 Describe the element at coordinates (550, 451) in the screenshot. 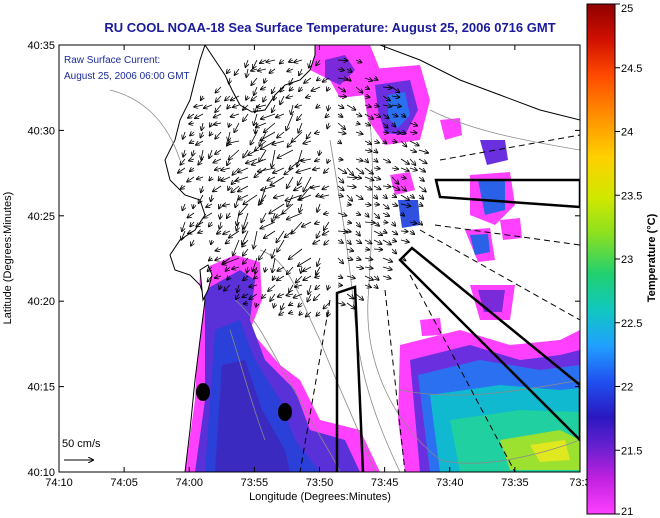

I see `sst-patch` at that location.